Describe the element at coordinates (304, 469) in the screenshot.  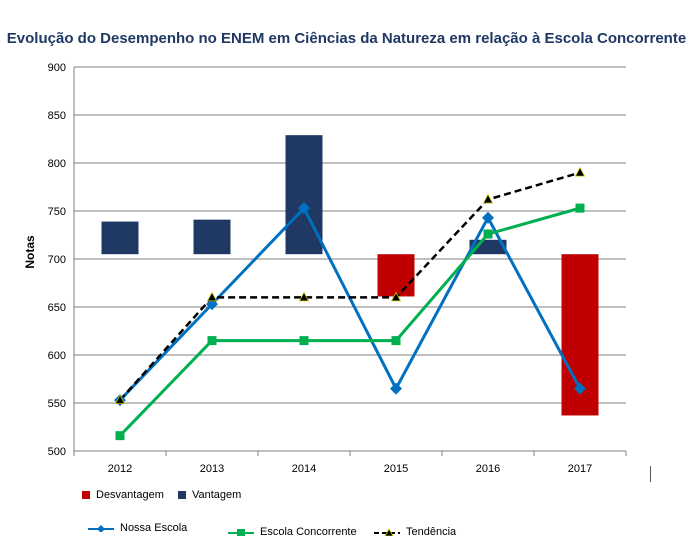
I see `x-tick-label-2014: 2014` at that location.